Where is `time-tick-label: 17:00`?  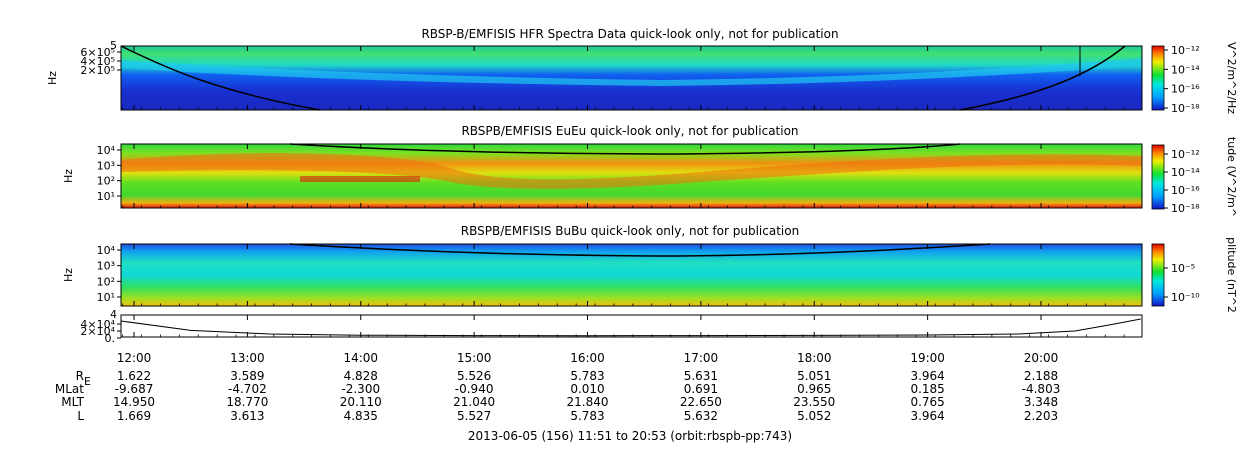 time-tick-label: 17:00 is located at coordinates (701, 358).